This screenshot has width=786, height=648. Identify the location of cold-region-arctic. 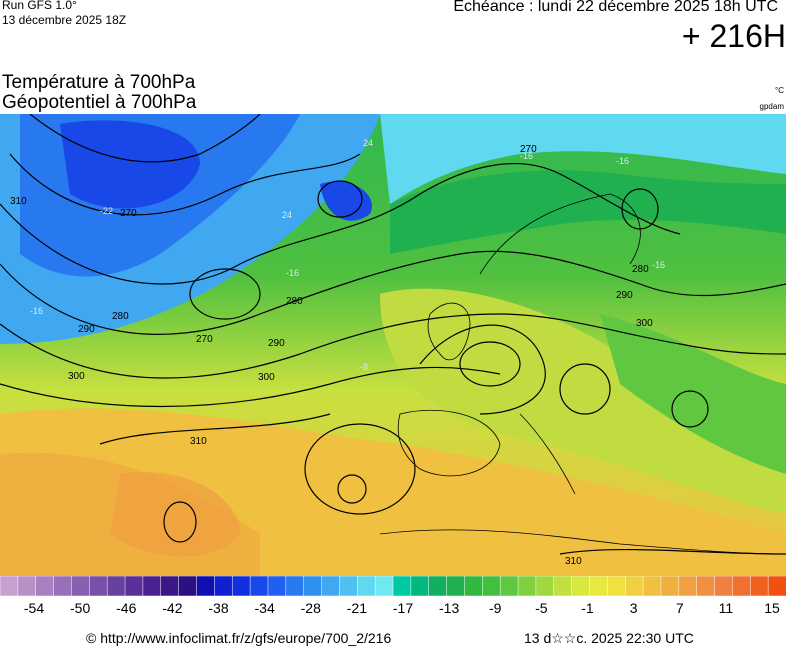
(583, 159).